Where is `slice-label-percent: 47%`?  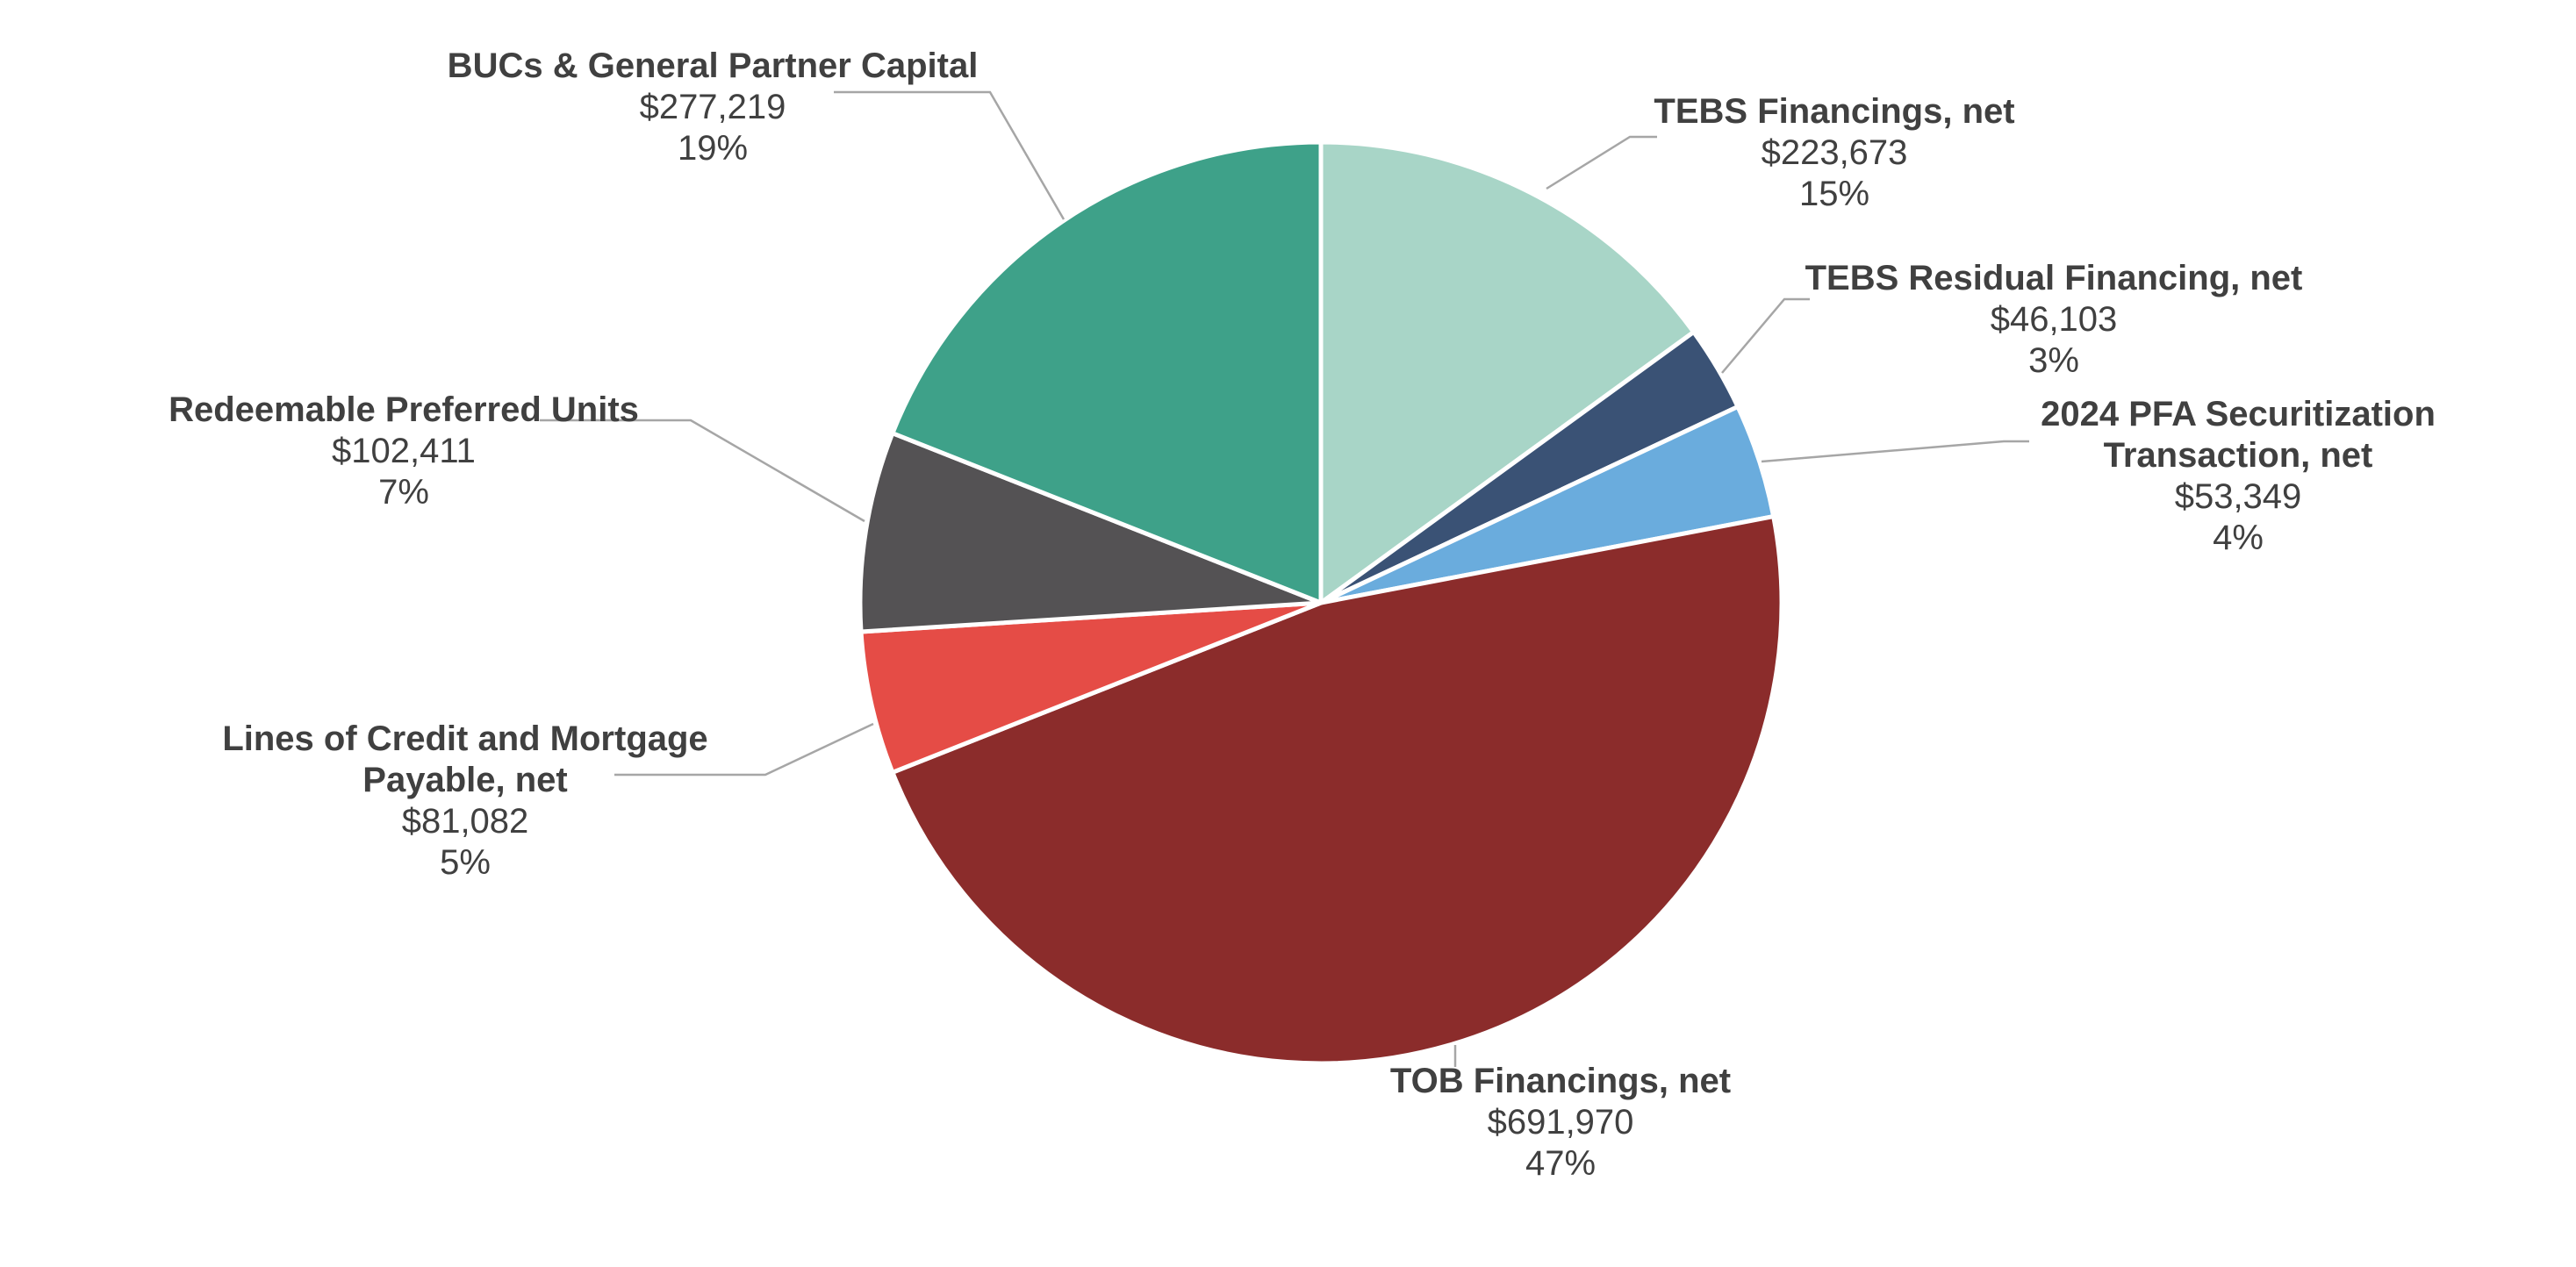 slice-label-percent: 47% is located at coordinates (1561, 1163).